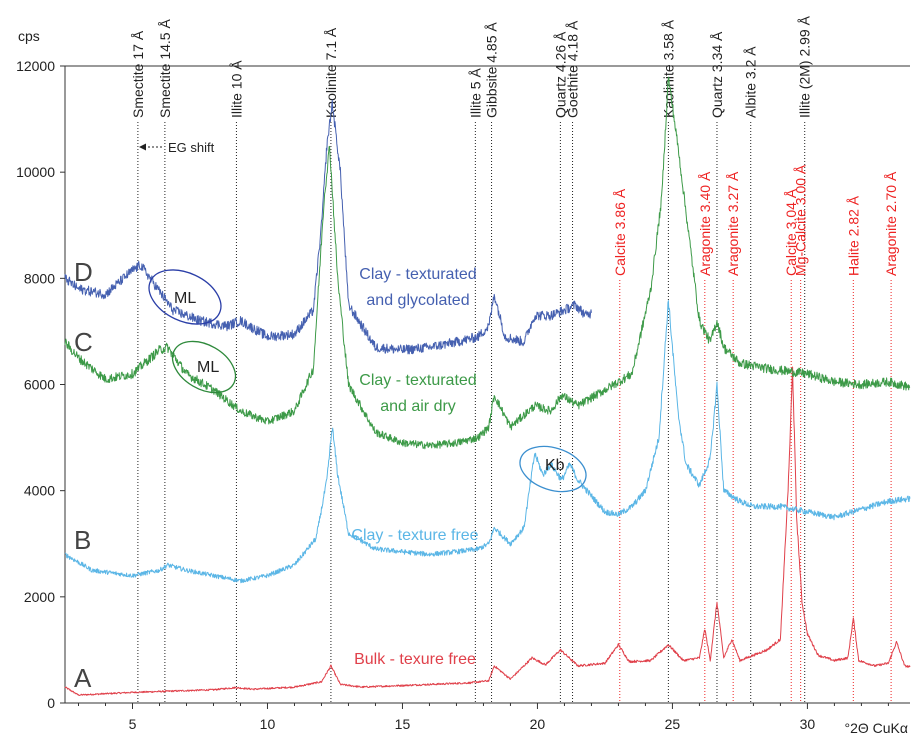  I want to click on series-letter-d: D, so click(83, 272).